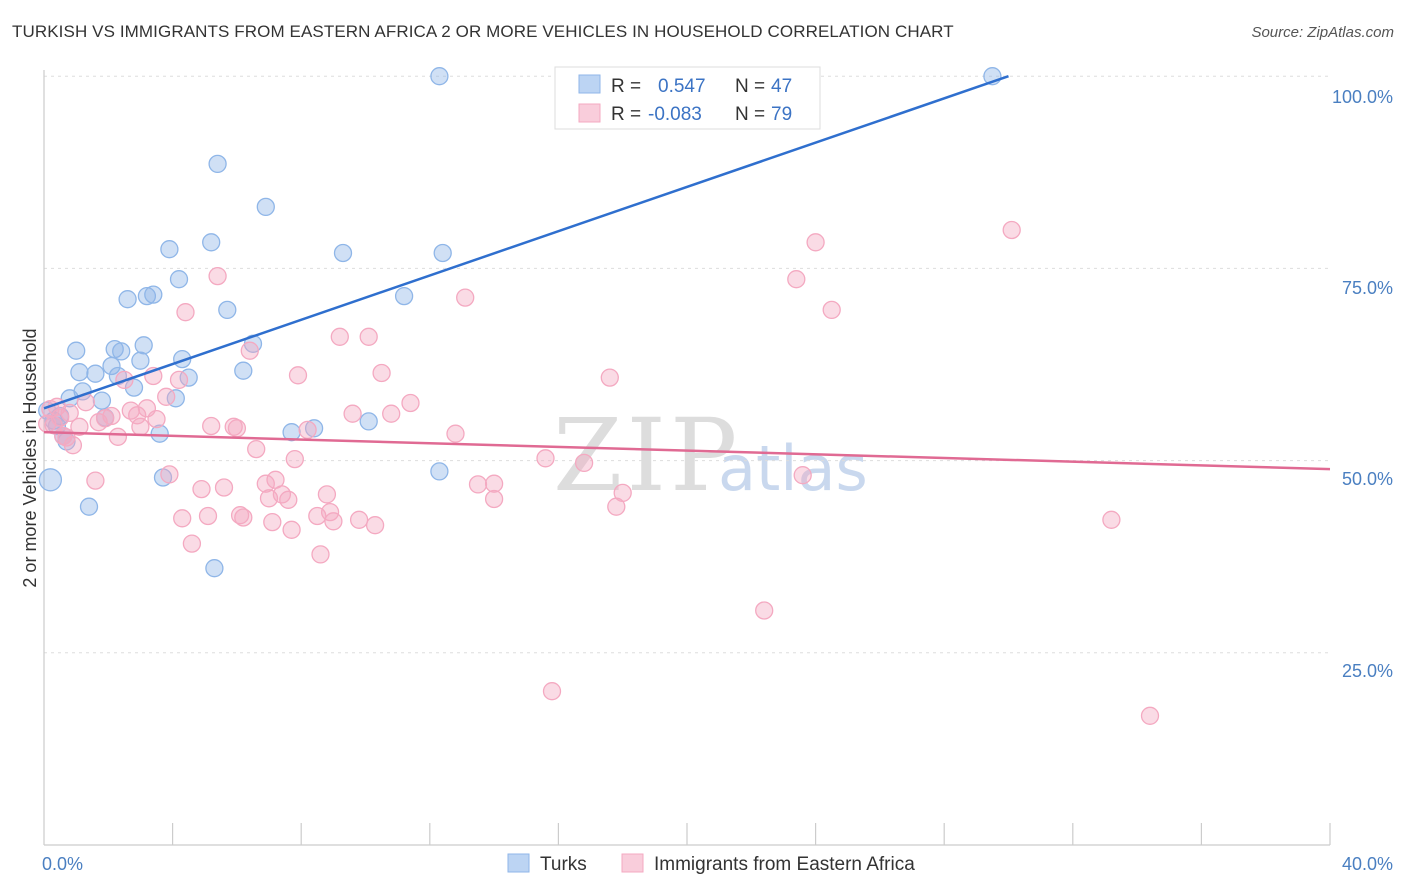  Describe the element at coordinates (62, 864) in the screenshot. I see `x-tick-label-min: 0.0%` at that location.